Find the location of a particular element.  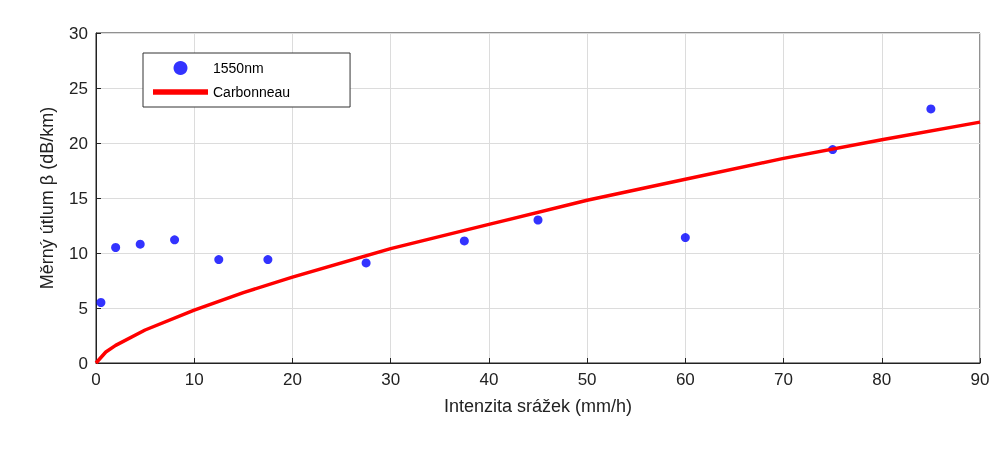

x-tick-label: 10 is located at coordinates (194, 379).